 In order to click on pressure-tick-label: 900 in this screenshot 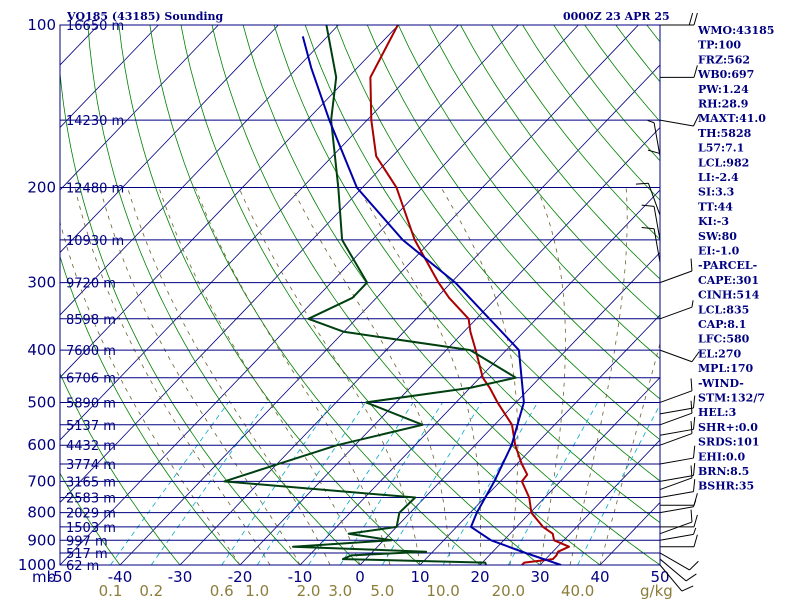, I will do `click(41, 540)`.